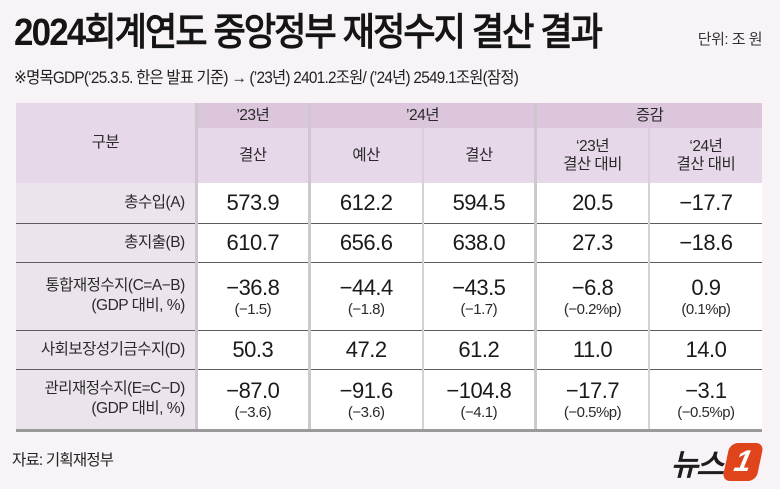 Image resolution: width=780 pixels, height=489 pixels. What do you see at coordinates (252, 203) in the screenshot?
I see `cell-value: 573.9` at bounding box center [252, 203].